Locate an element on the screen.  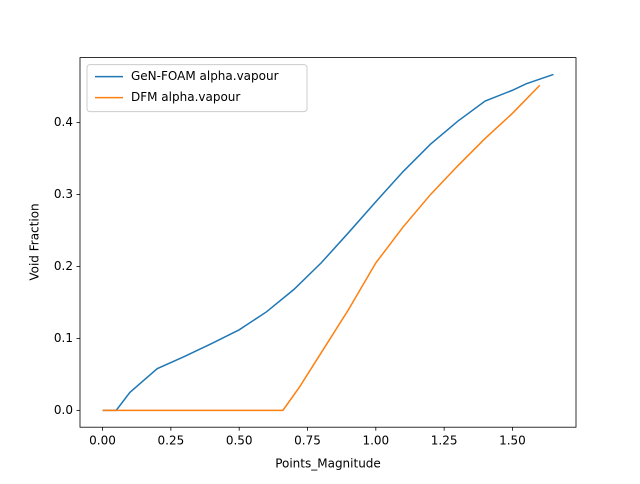
x-tick-label: 0.75 is located at coordinates (307, 441).